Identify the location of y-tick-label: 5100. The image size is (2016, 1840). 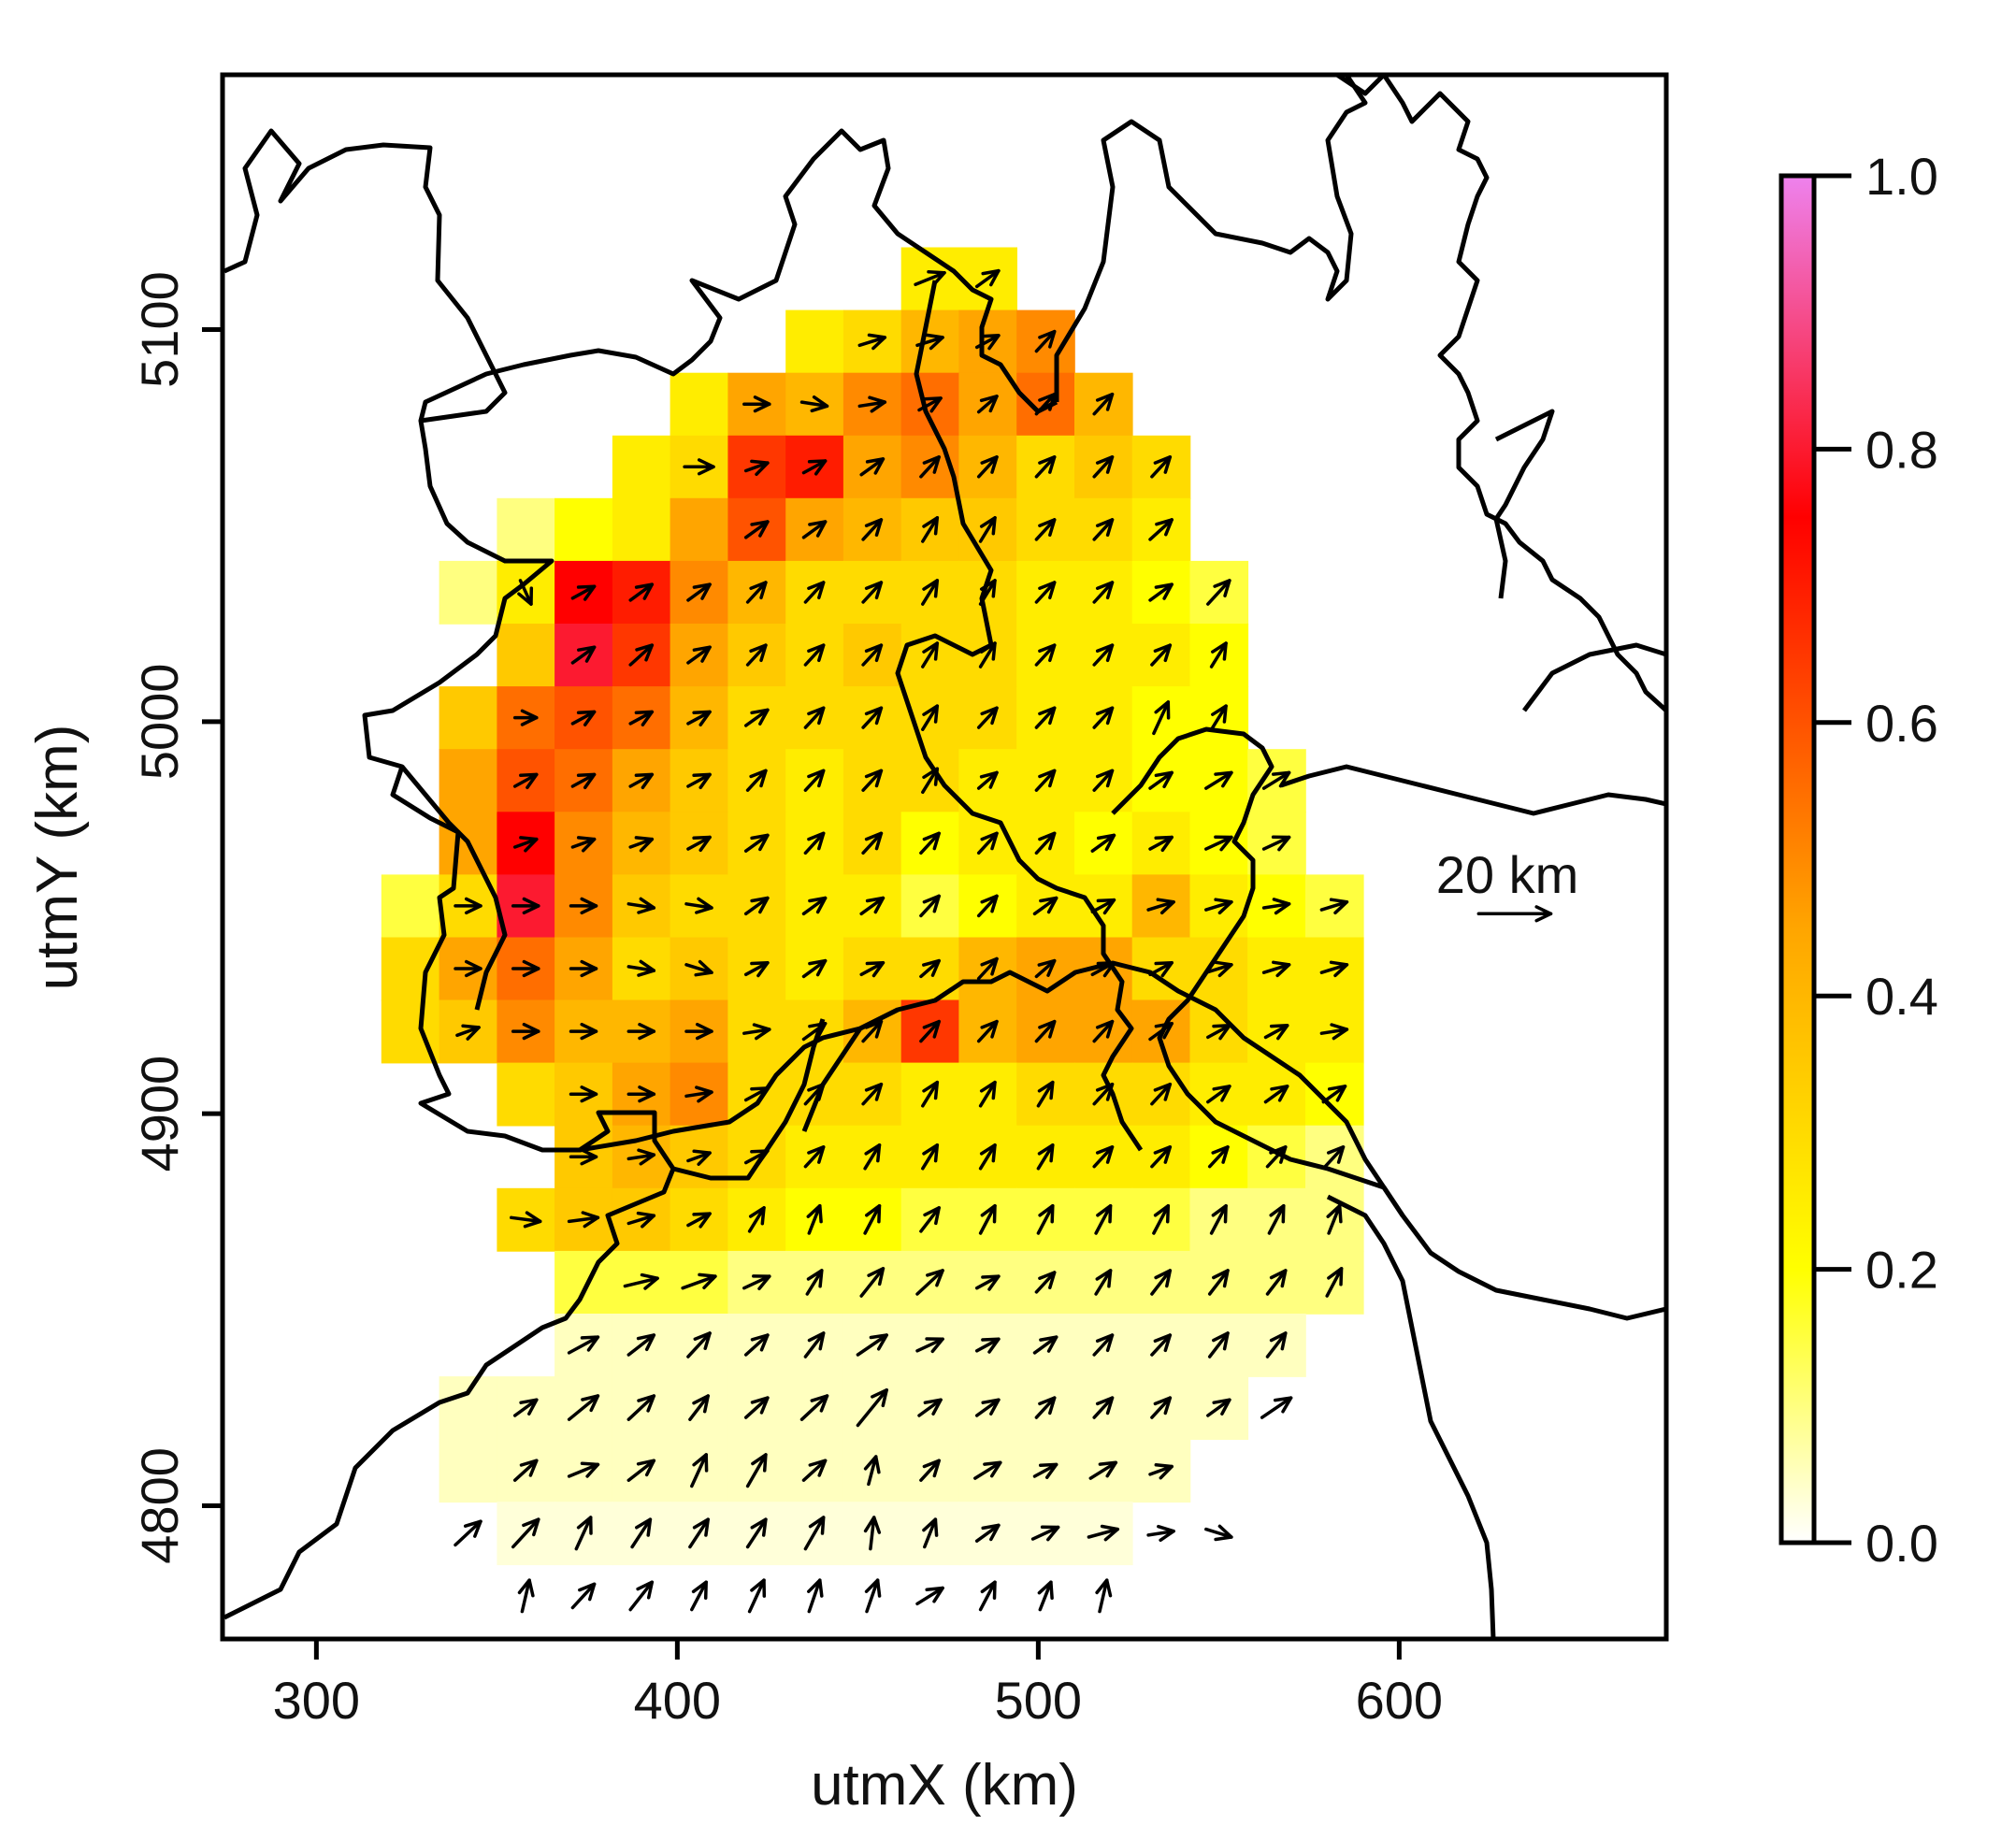
(159, 329).